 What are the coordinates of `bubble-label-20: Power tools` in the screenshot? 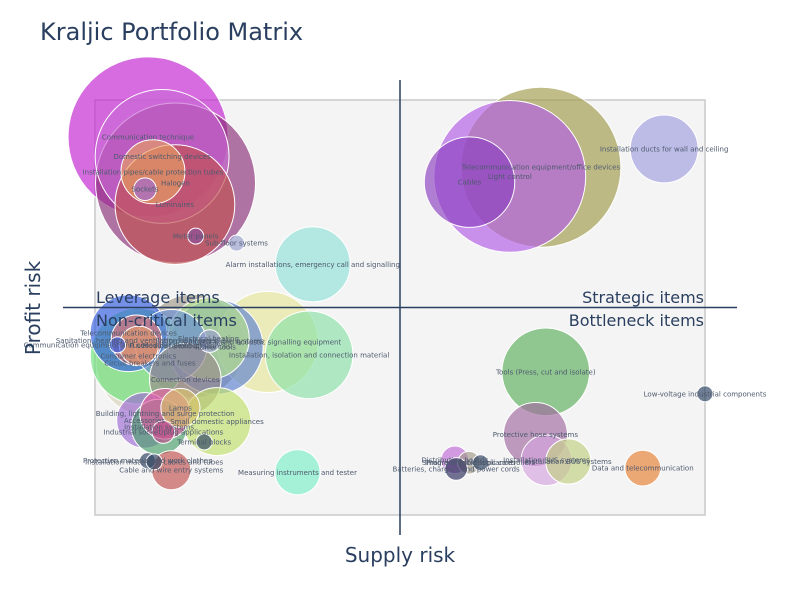 It's located at (216, 347).